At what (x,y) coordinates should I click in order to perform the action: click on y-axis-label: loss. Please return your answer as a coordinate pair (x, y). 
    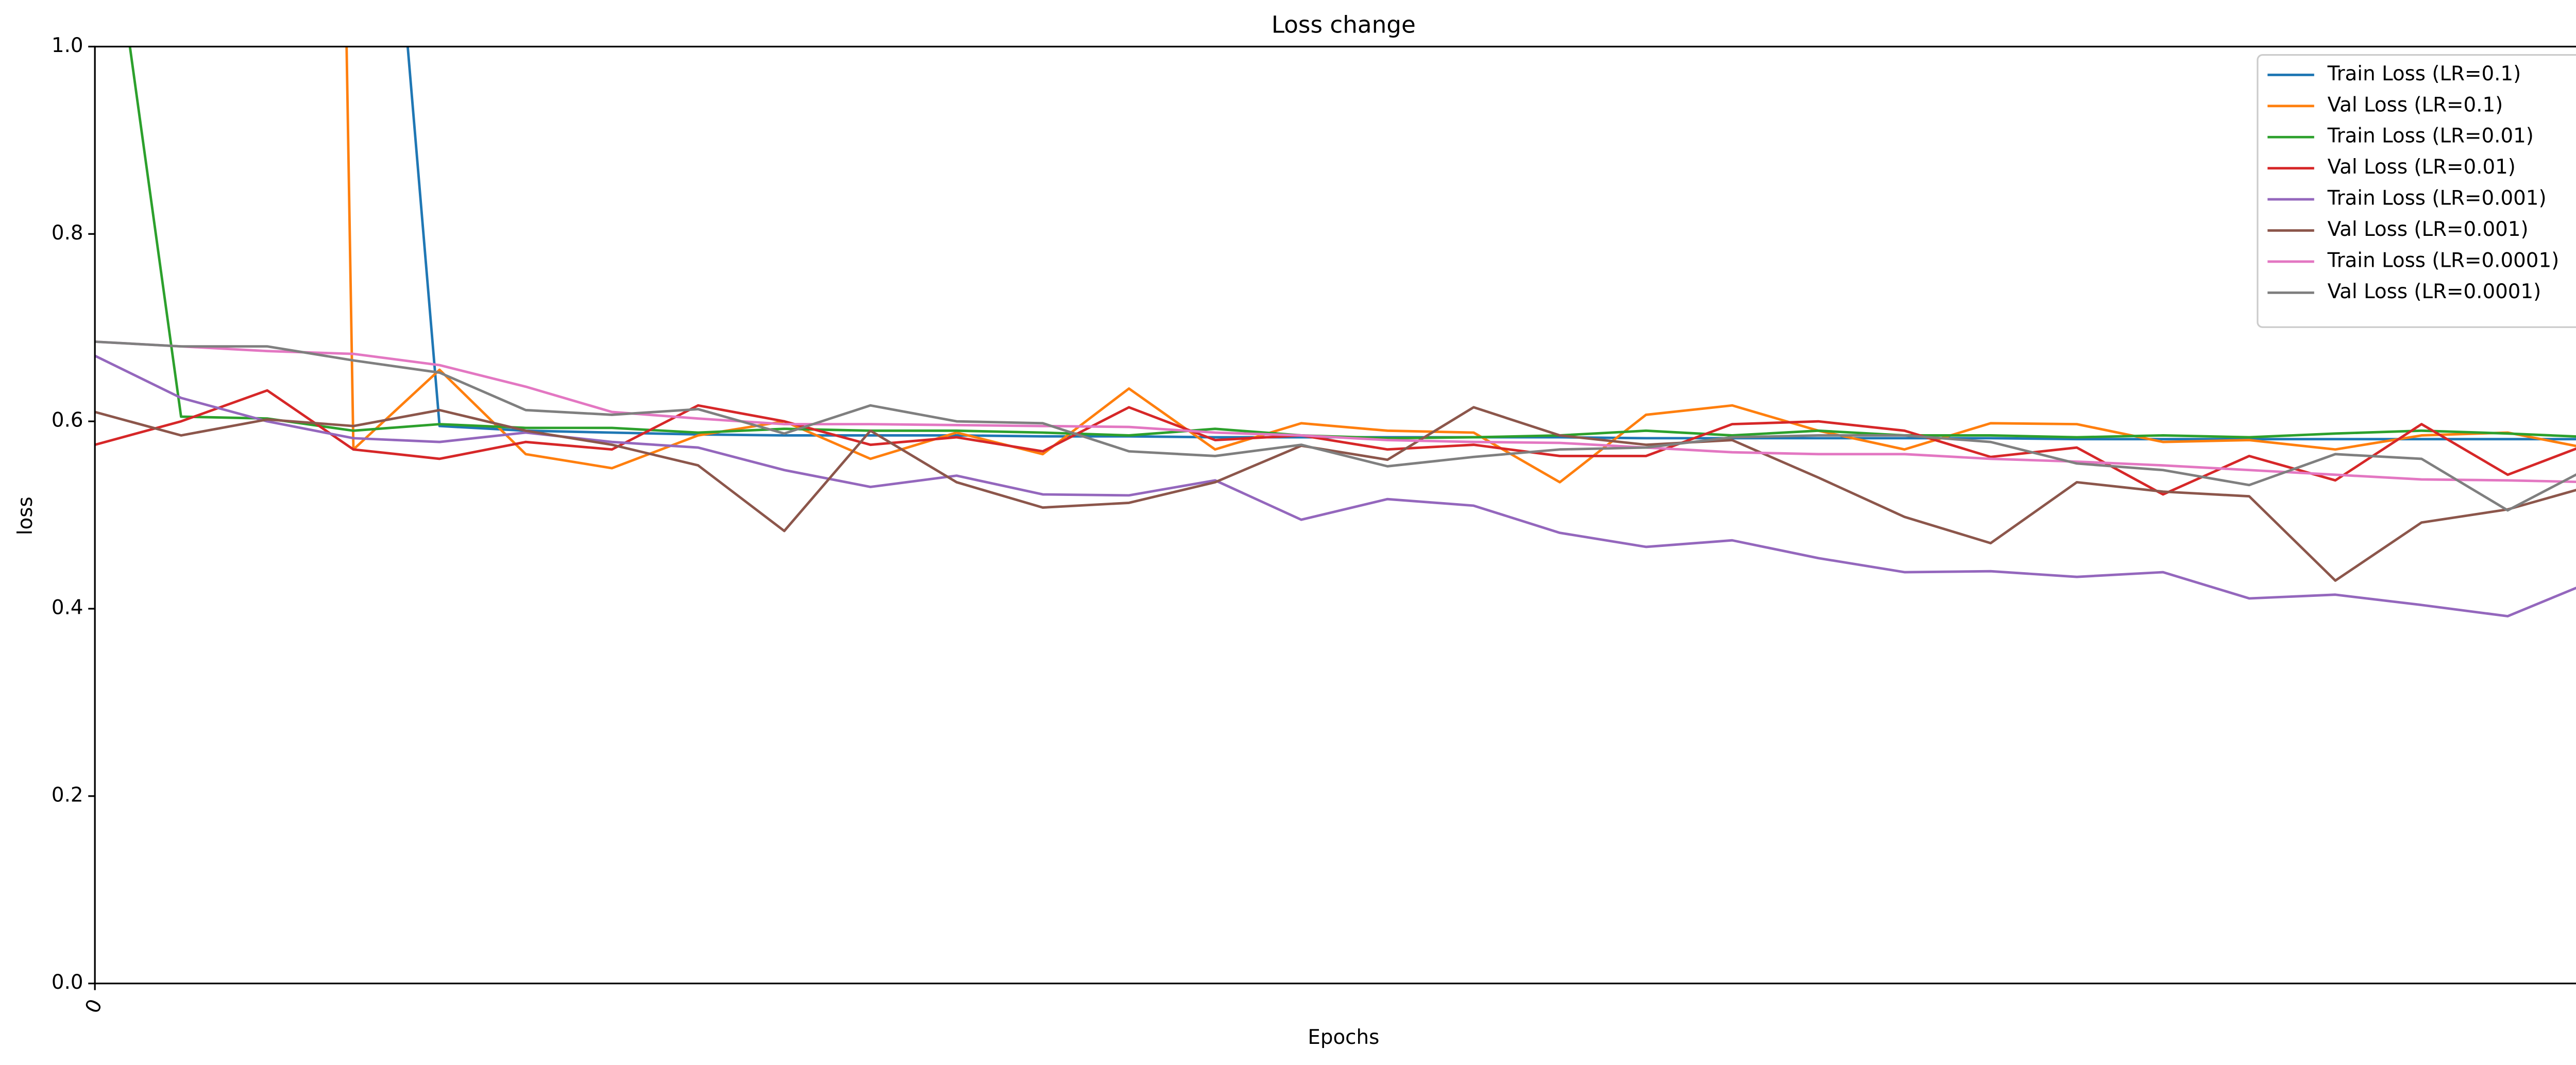
    Looking at the image, I should click on (25, 515).